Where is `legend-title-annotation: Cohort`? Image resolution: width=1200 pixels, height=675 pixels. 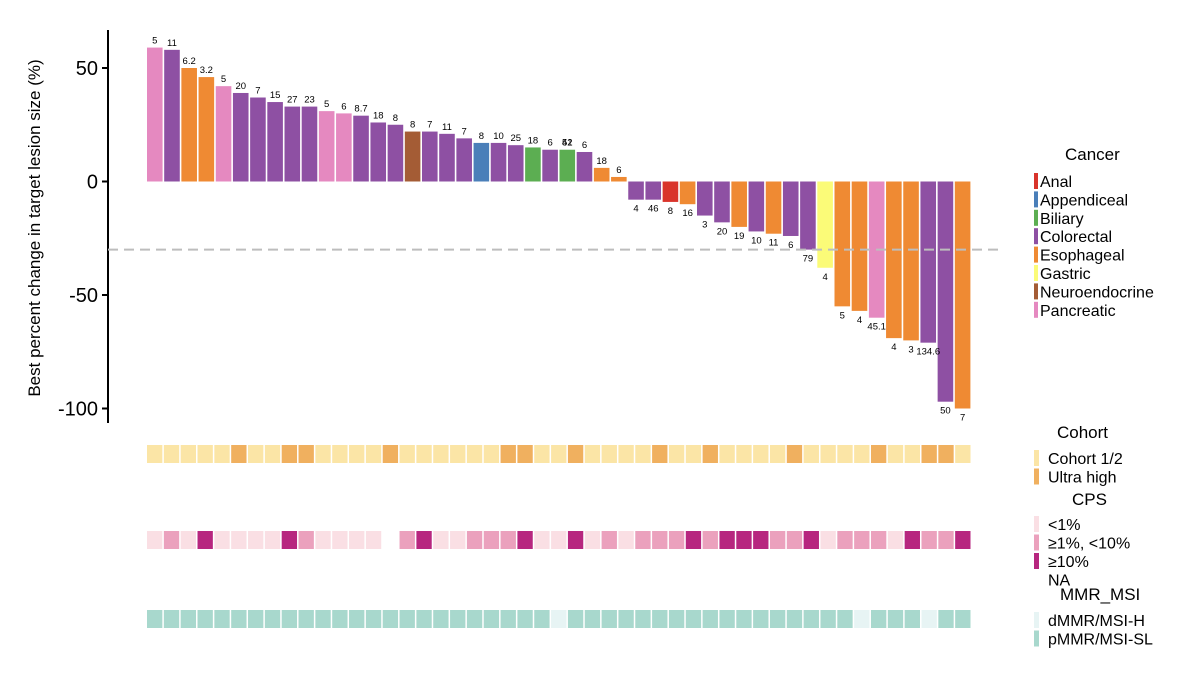 legend-title-annotation: Cohort is located at coordinates (1082, 432).